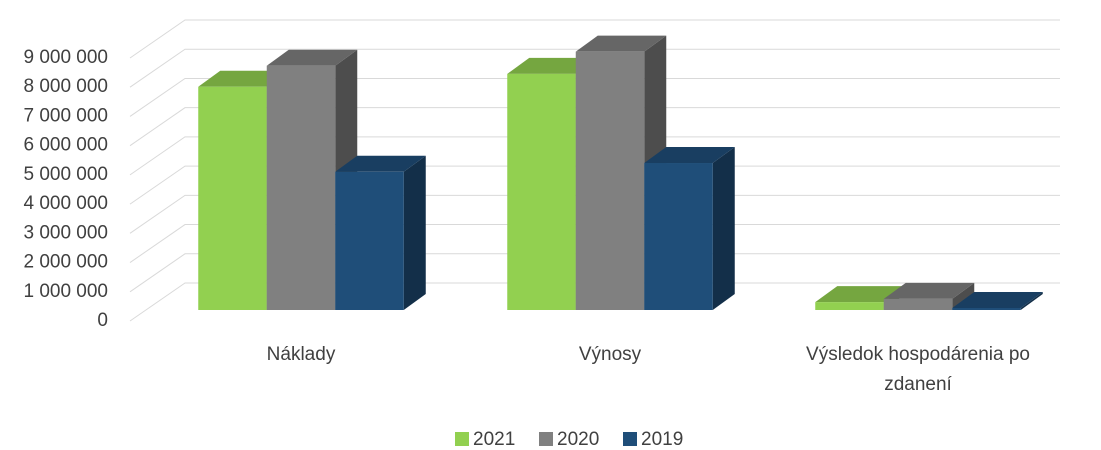  Describe the element at coordinates (65, 57) in the screenshot. I see `y-tick-label: 9 000 000` at that location.